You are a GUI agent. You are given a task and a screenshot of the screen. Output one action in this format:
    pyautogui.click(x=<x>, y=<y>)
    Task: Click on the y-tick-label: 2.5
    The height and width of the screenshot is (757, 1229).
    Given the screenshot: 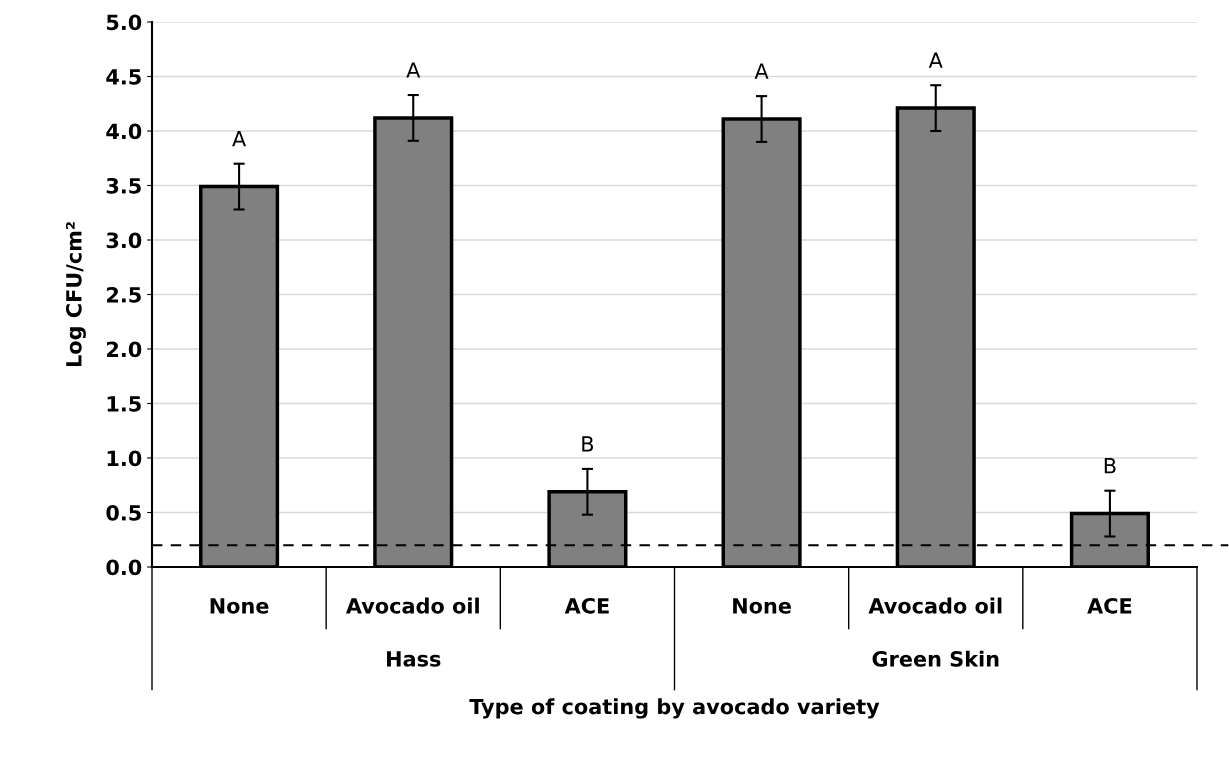 What is the action you would take?
    pyautogui.click(x=124, y=294)
    